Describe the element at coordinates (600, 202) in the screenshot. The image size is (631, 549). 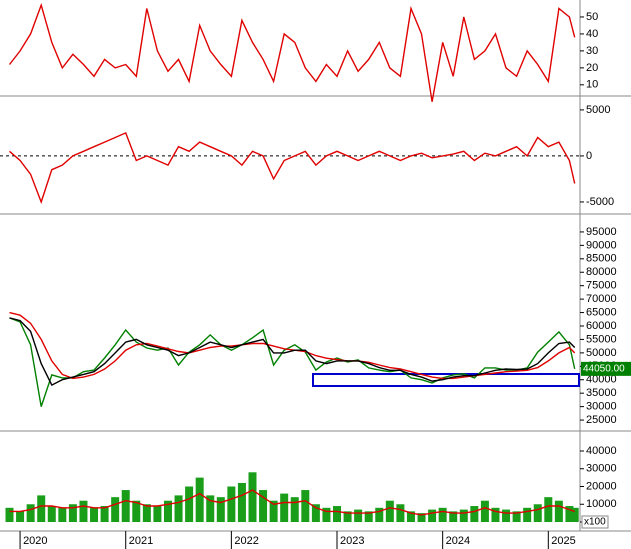
I see `y-tick-label: -5000` at that location.